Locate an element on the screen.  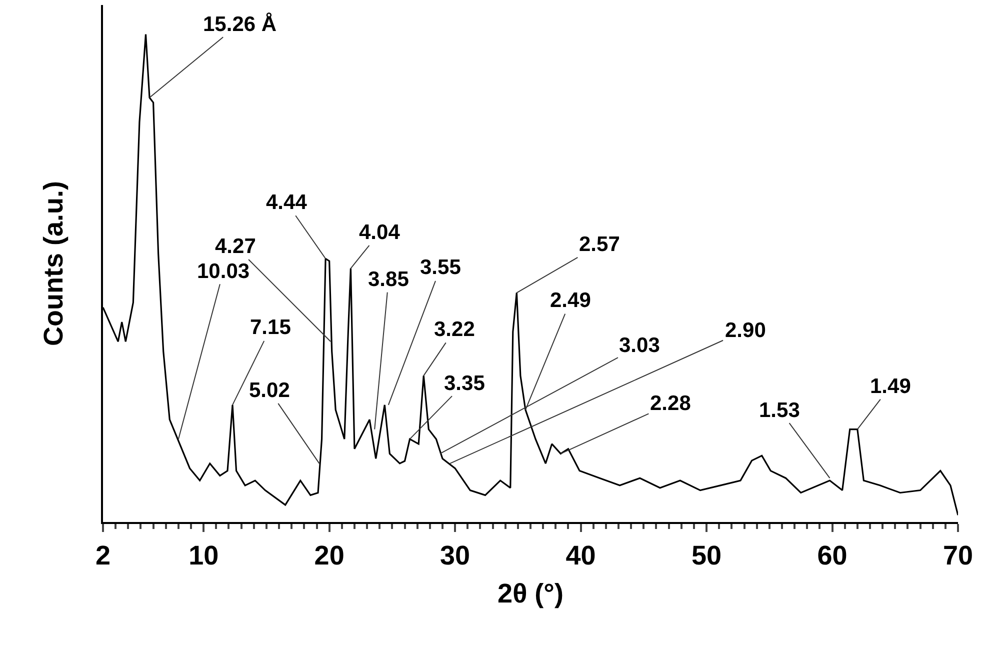
annotation: 1.49 is located at coordinates (890, 386).